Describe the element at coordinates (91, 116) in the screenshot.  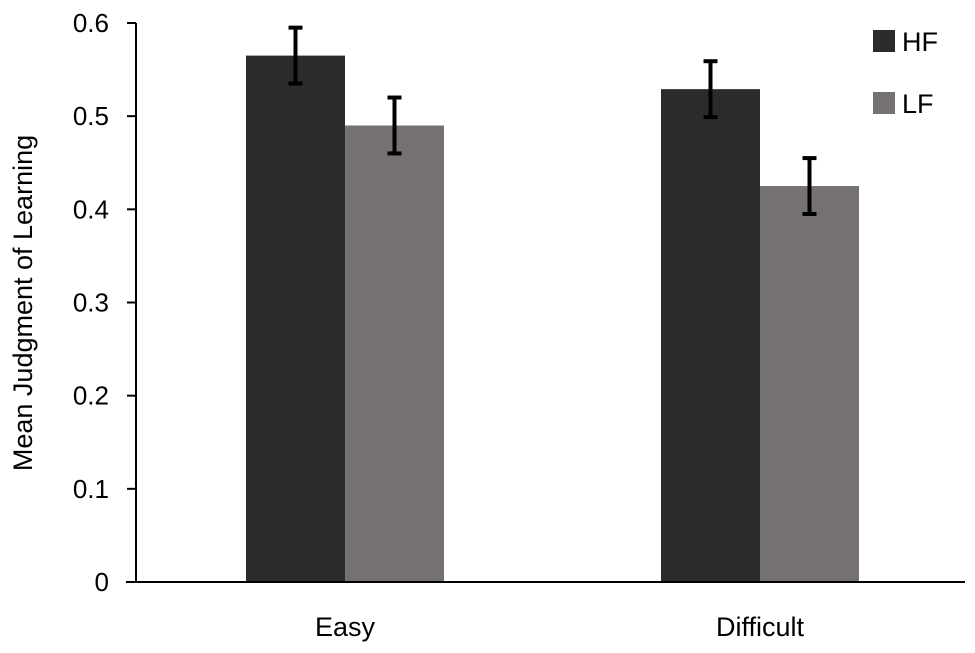
I see `y-tick-label: 0.5` at that location.